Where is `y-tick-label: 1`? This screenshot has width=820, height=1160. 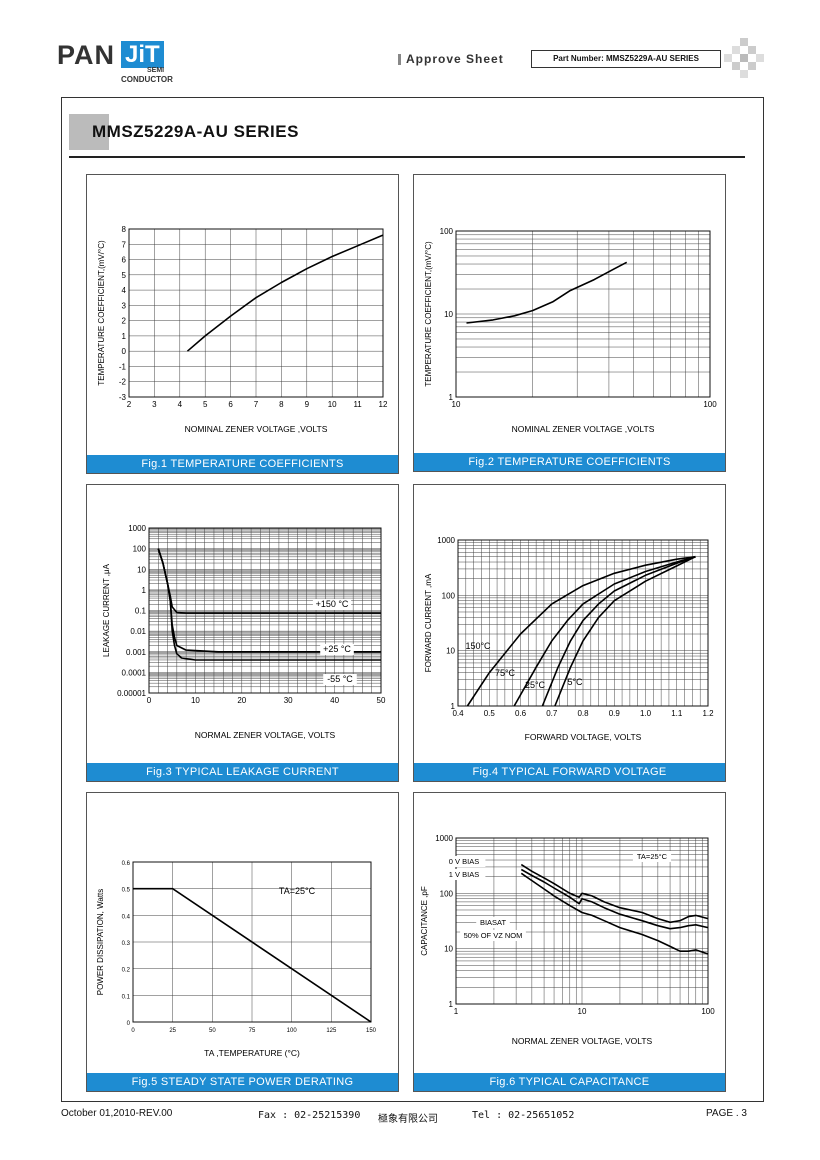
y-tick-label: 1 is located at coordinates (453, 706).